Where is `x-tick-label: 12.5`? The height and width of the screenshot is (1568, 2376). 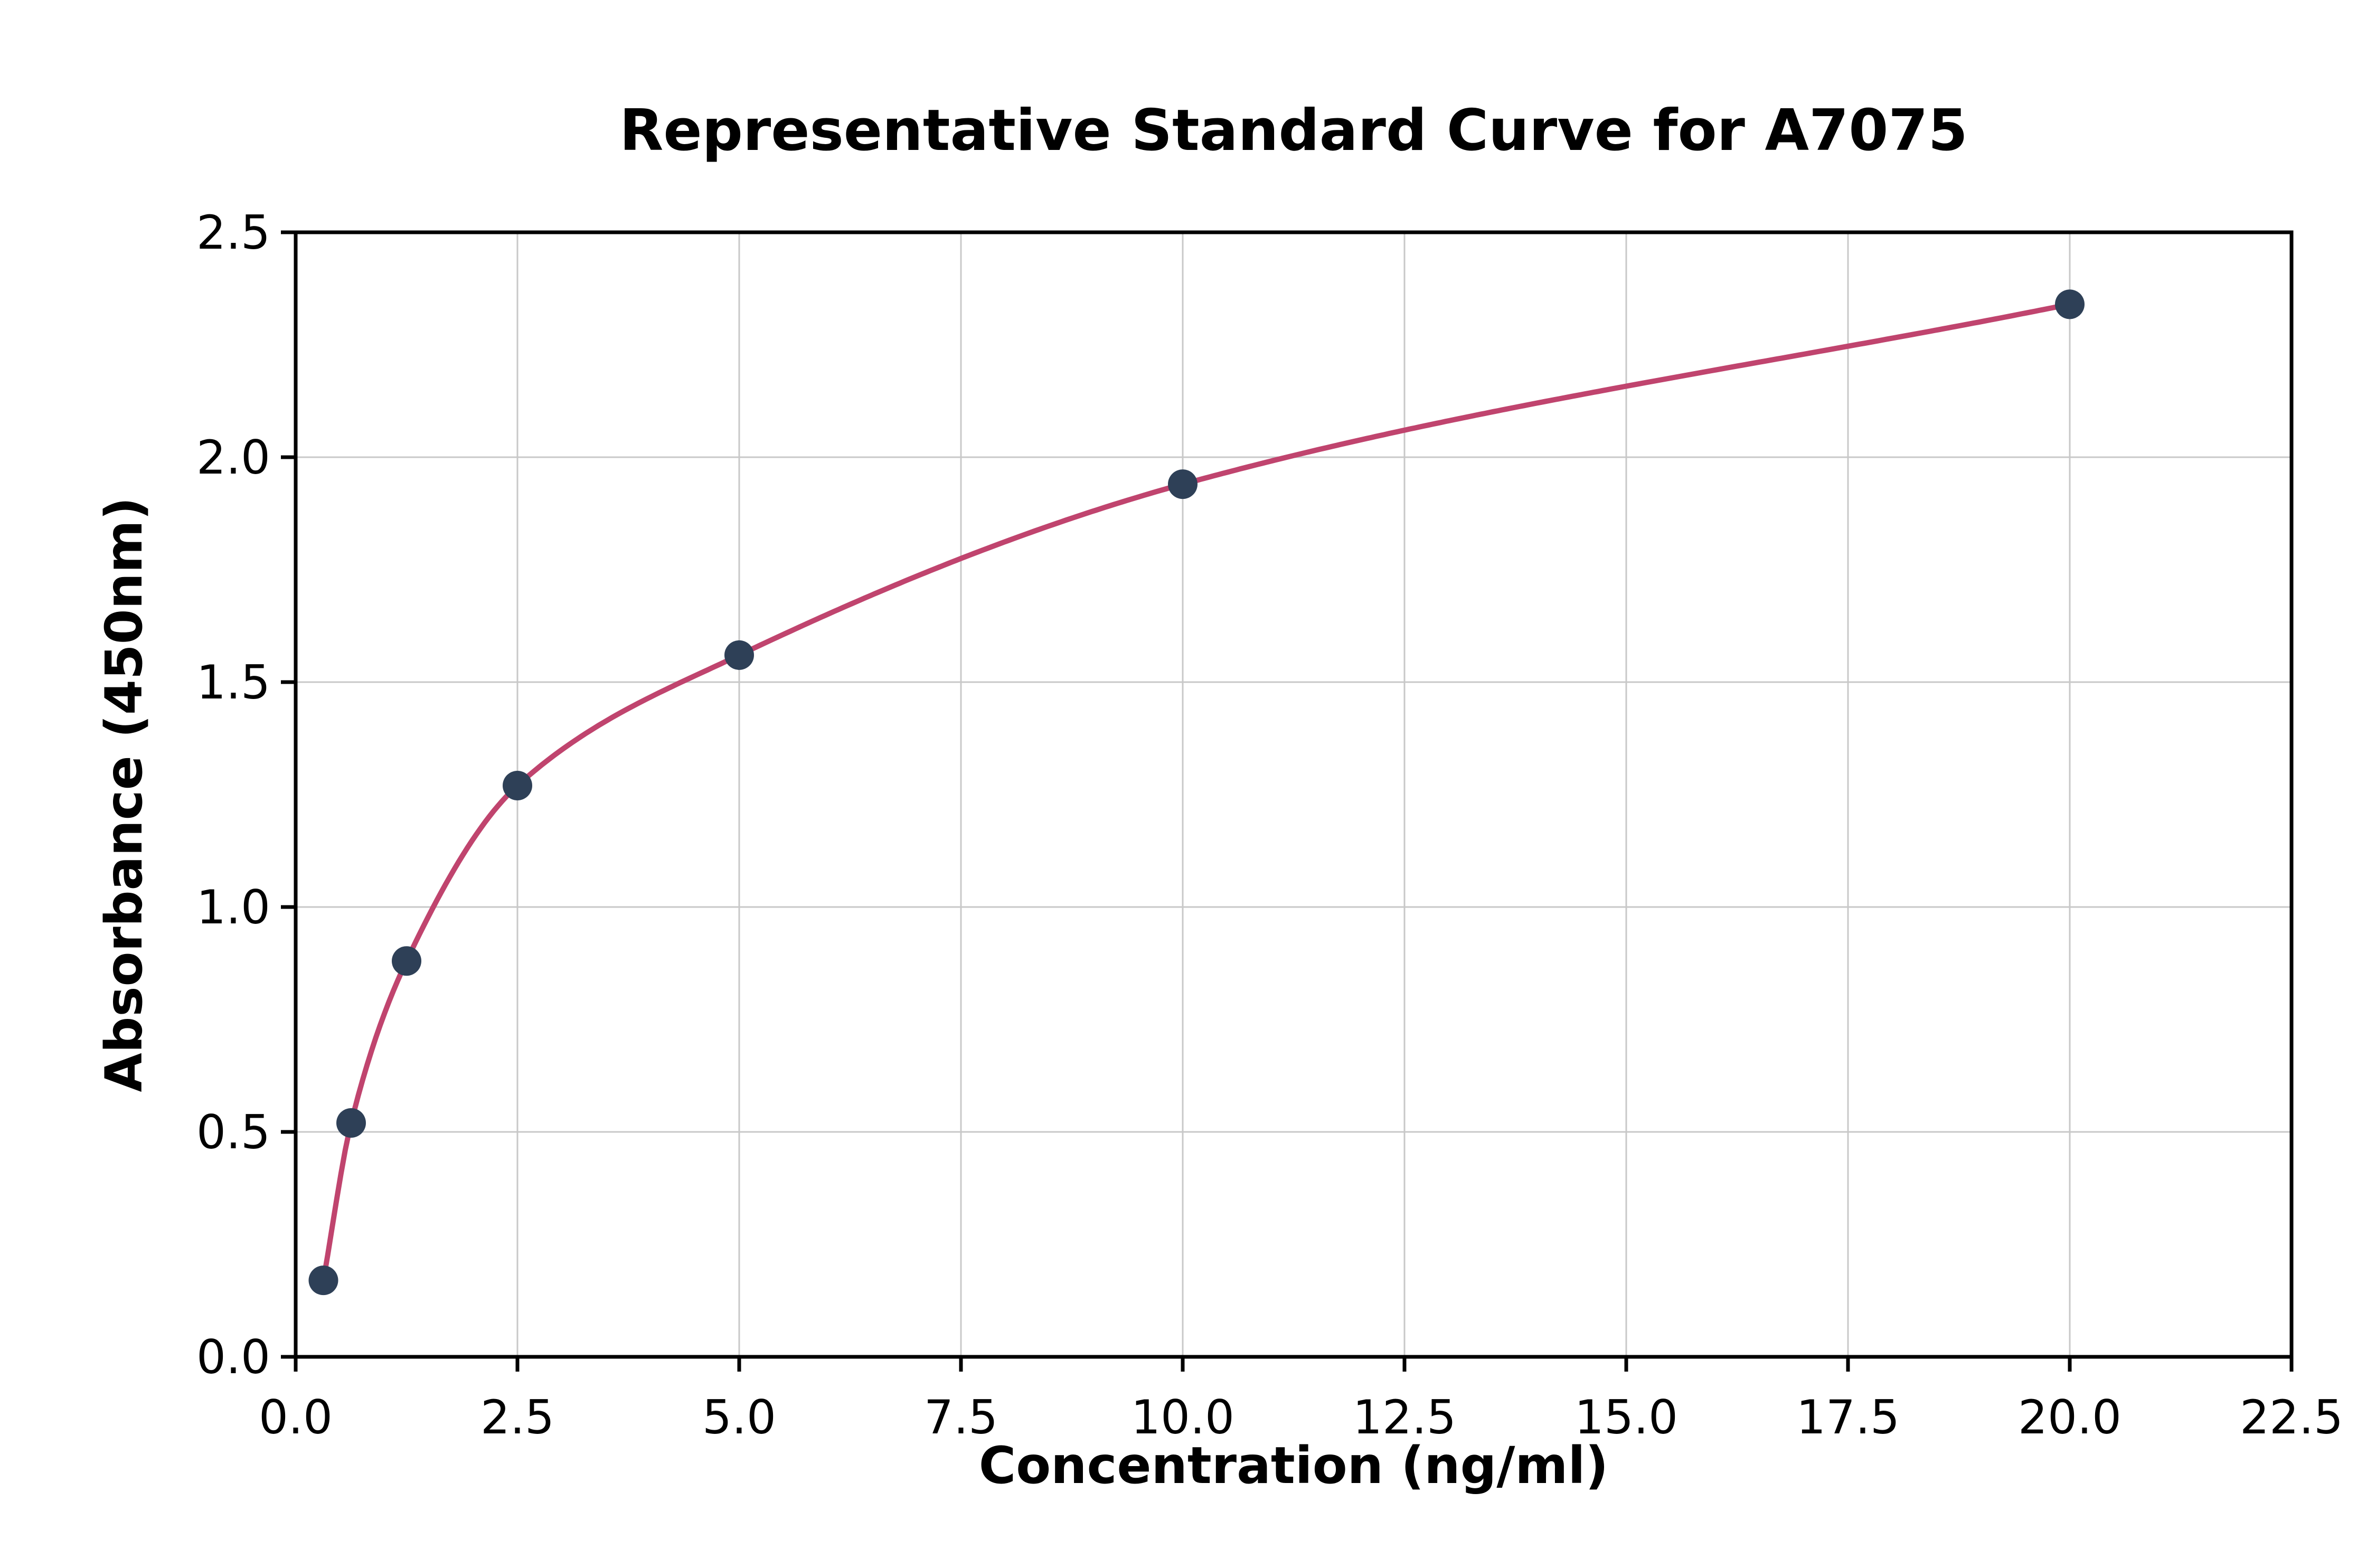 x-tick-label: 12.5 is located at coordinates (1405, 1417).